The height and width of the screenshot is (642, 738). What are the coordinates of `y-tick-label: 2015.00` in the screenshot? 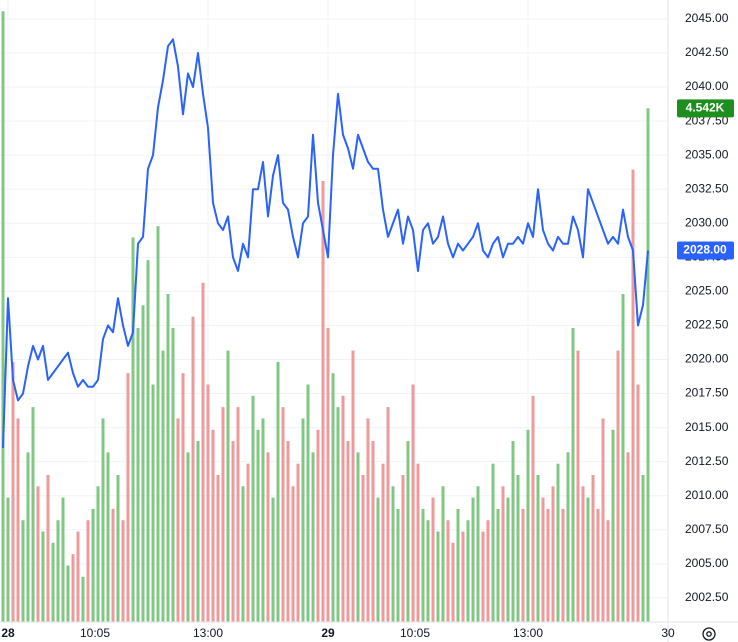 It's located at (707, 427).